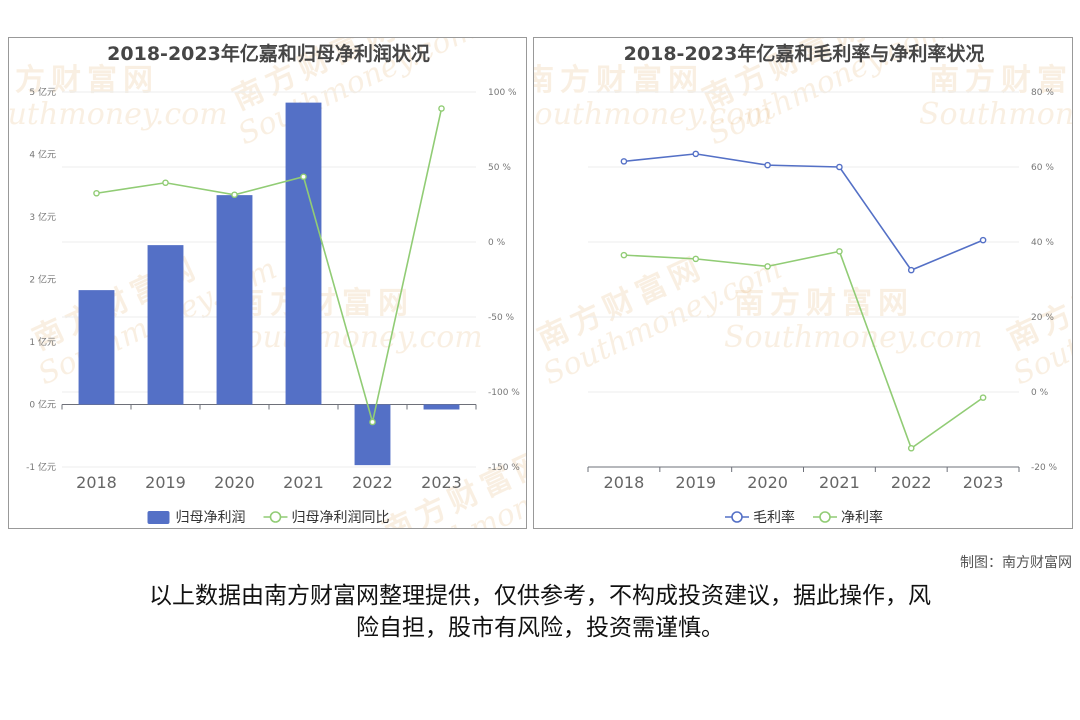 Image resolution: width=1080 pixels, height=720 pixels. Describe the element at coordinates (42, 280) in the screenshot. I see `y-left-tick-label: 2 亿元` at that location.